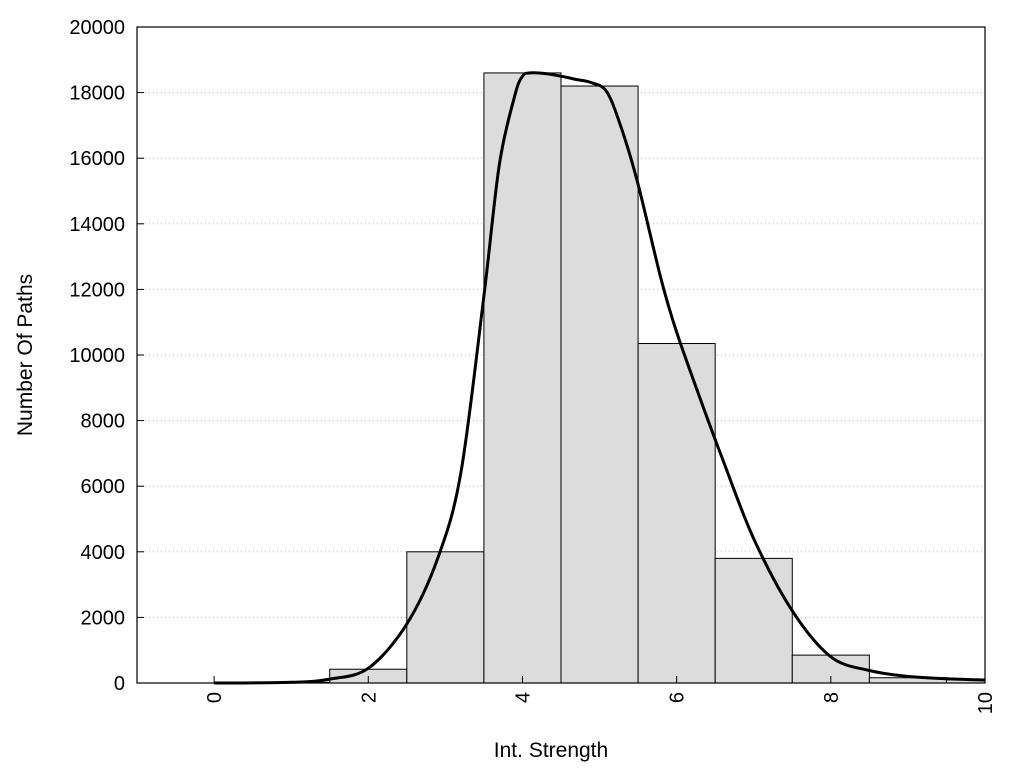 The height and width of the screenshot is (768, 1024). I want to click on x-tick-label: 2, so click(369, 697).